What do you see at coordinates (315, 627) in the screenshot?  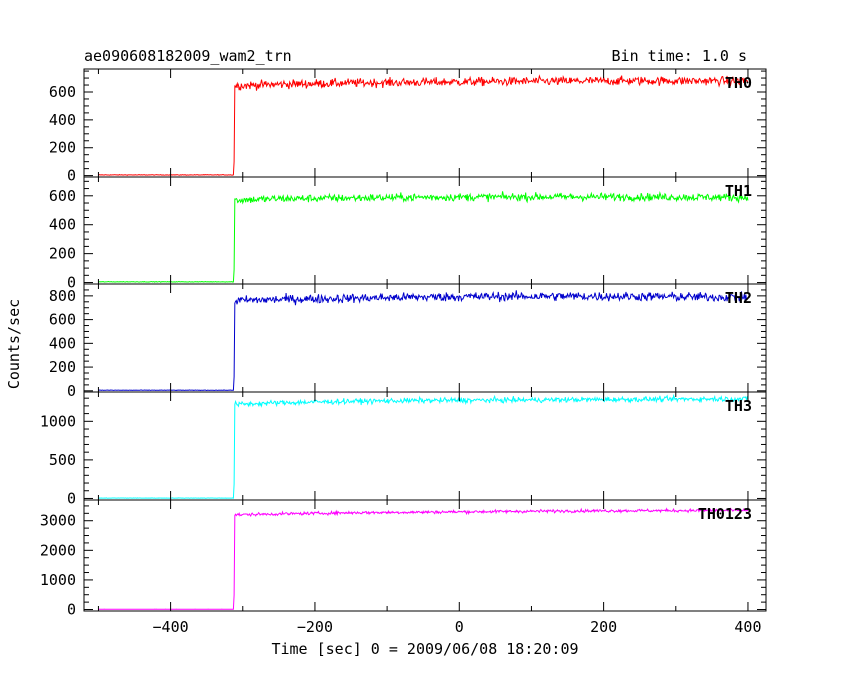 I see `x-tick-label: −200` at bounding box center [315, 627].